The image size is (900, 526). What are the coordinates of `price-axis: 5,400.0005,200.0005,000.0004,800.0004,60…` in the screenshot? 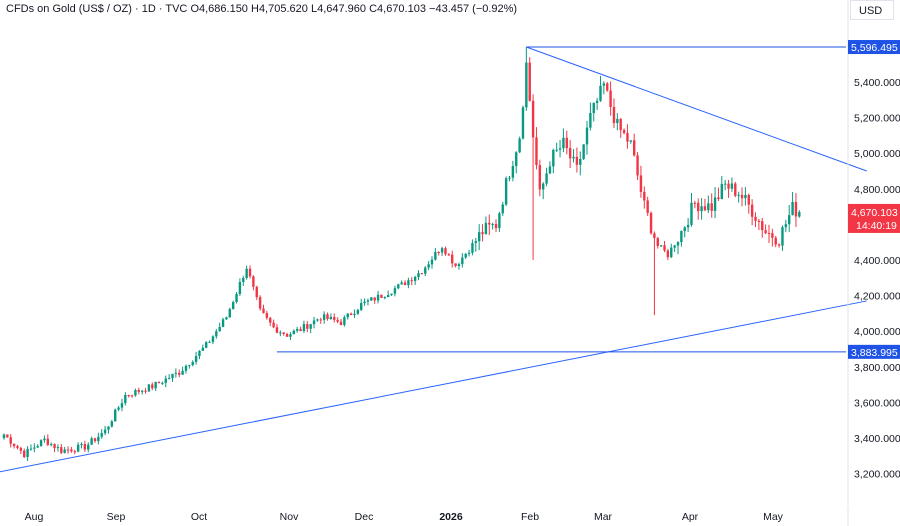 It's located at (873, 263).